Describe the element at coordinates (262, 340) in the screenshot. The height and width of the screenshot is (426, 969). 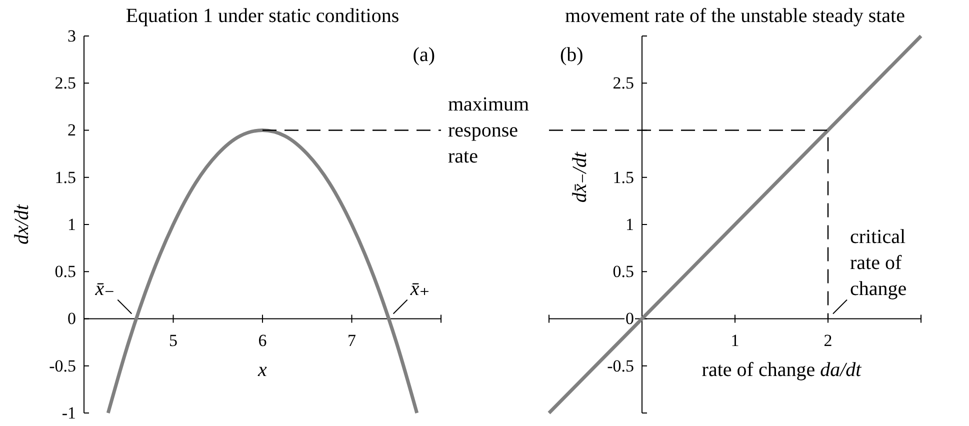
I see `x-tick-label: 6` at that location.